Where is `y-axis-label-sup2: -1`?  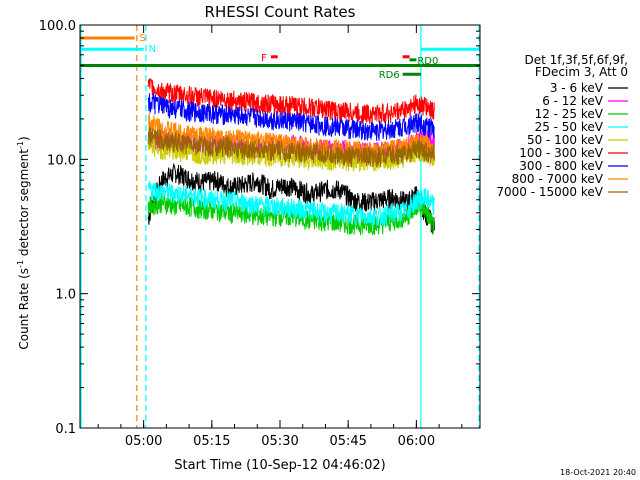 y-axis-label-sup2: -1 is located at coordinates (20, 145).